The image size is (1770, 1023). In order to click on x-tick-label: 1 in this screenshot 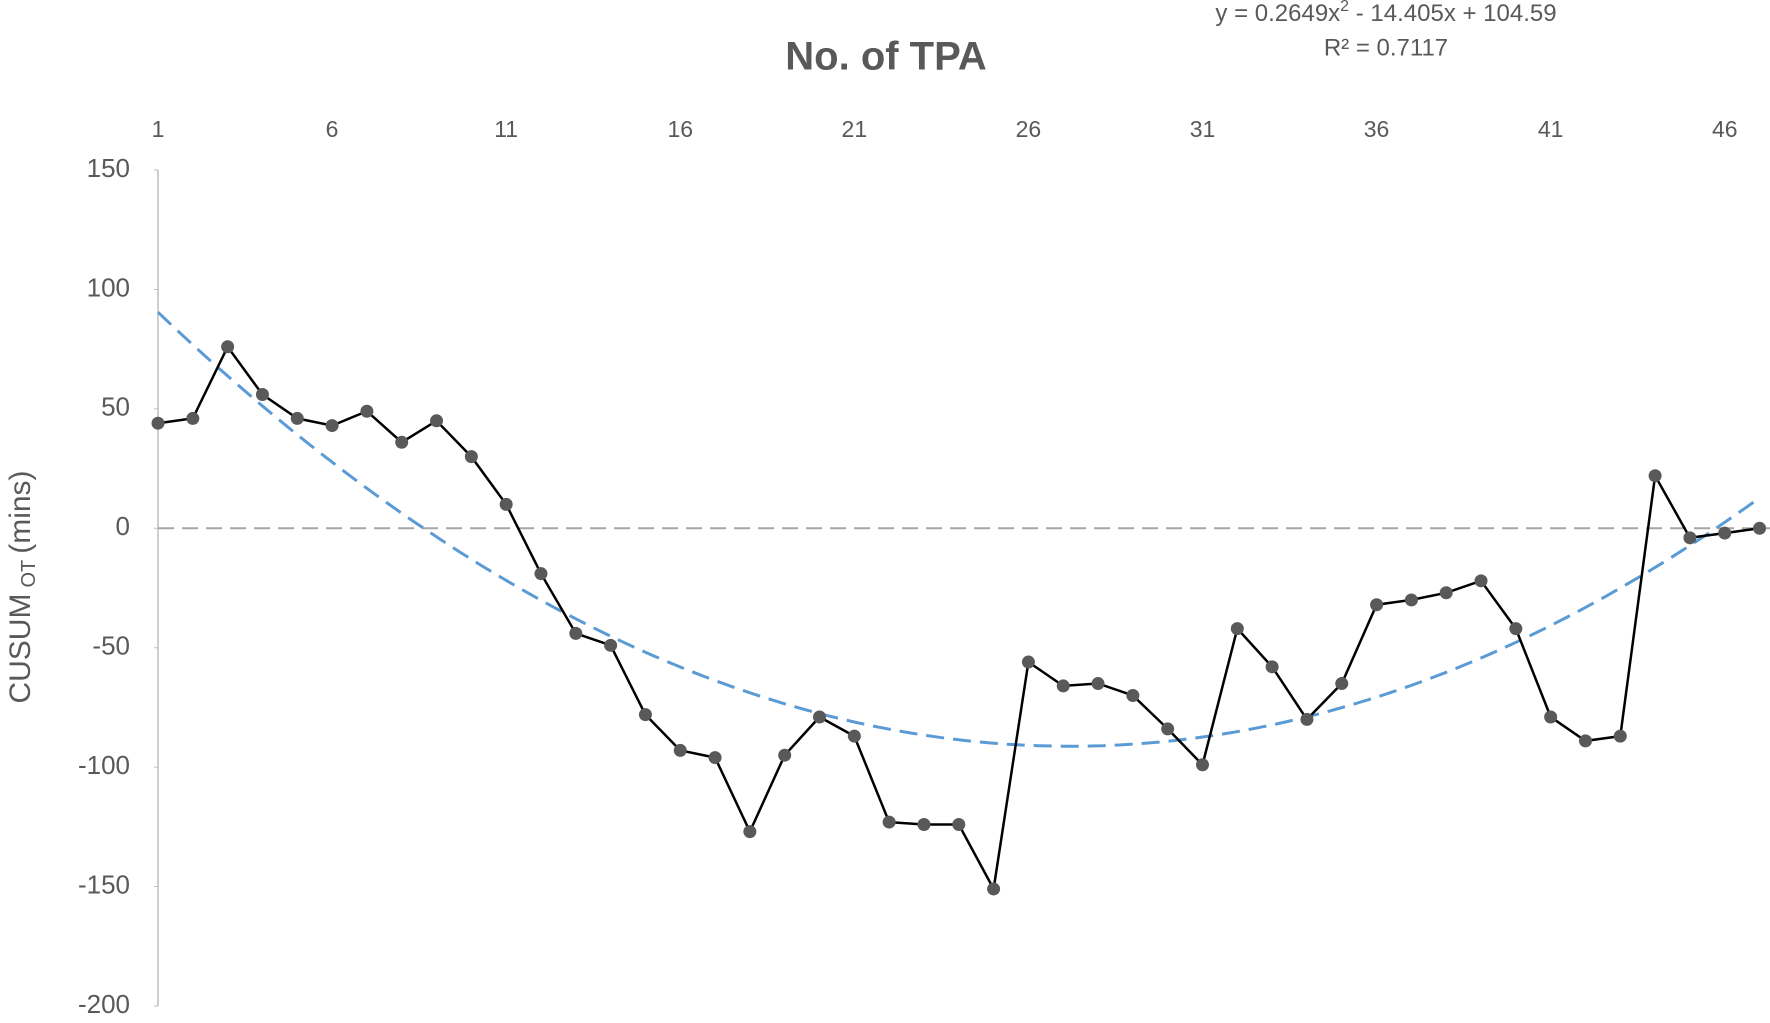, I will do `click(158, 129)`.